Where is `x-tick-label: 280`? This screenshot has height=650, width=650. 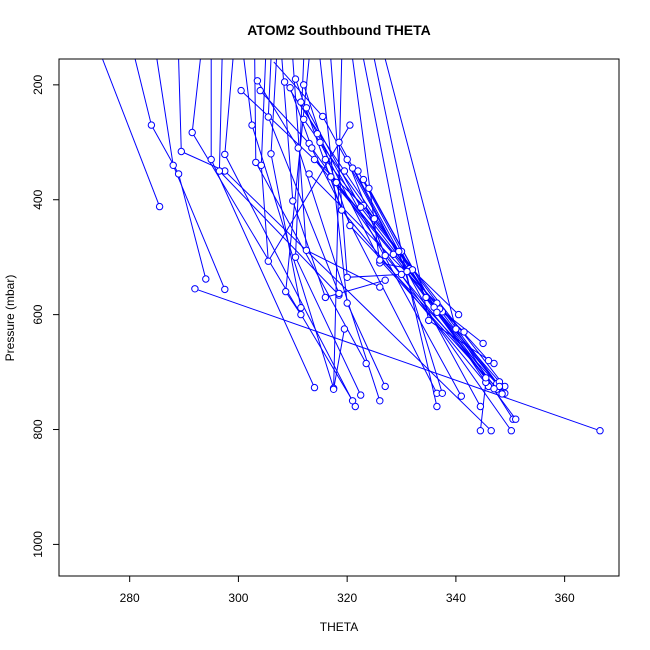 x-tick-label: 280 is located at coordinates (130, 598).